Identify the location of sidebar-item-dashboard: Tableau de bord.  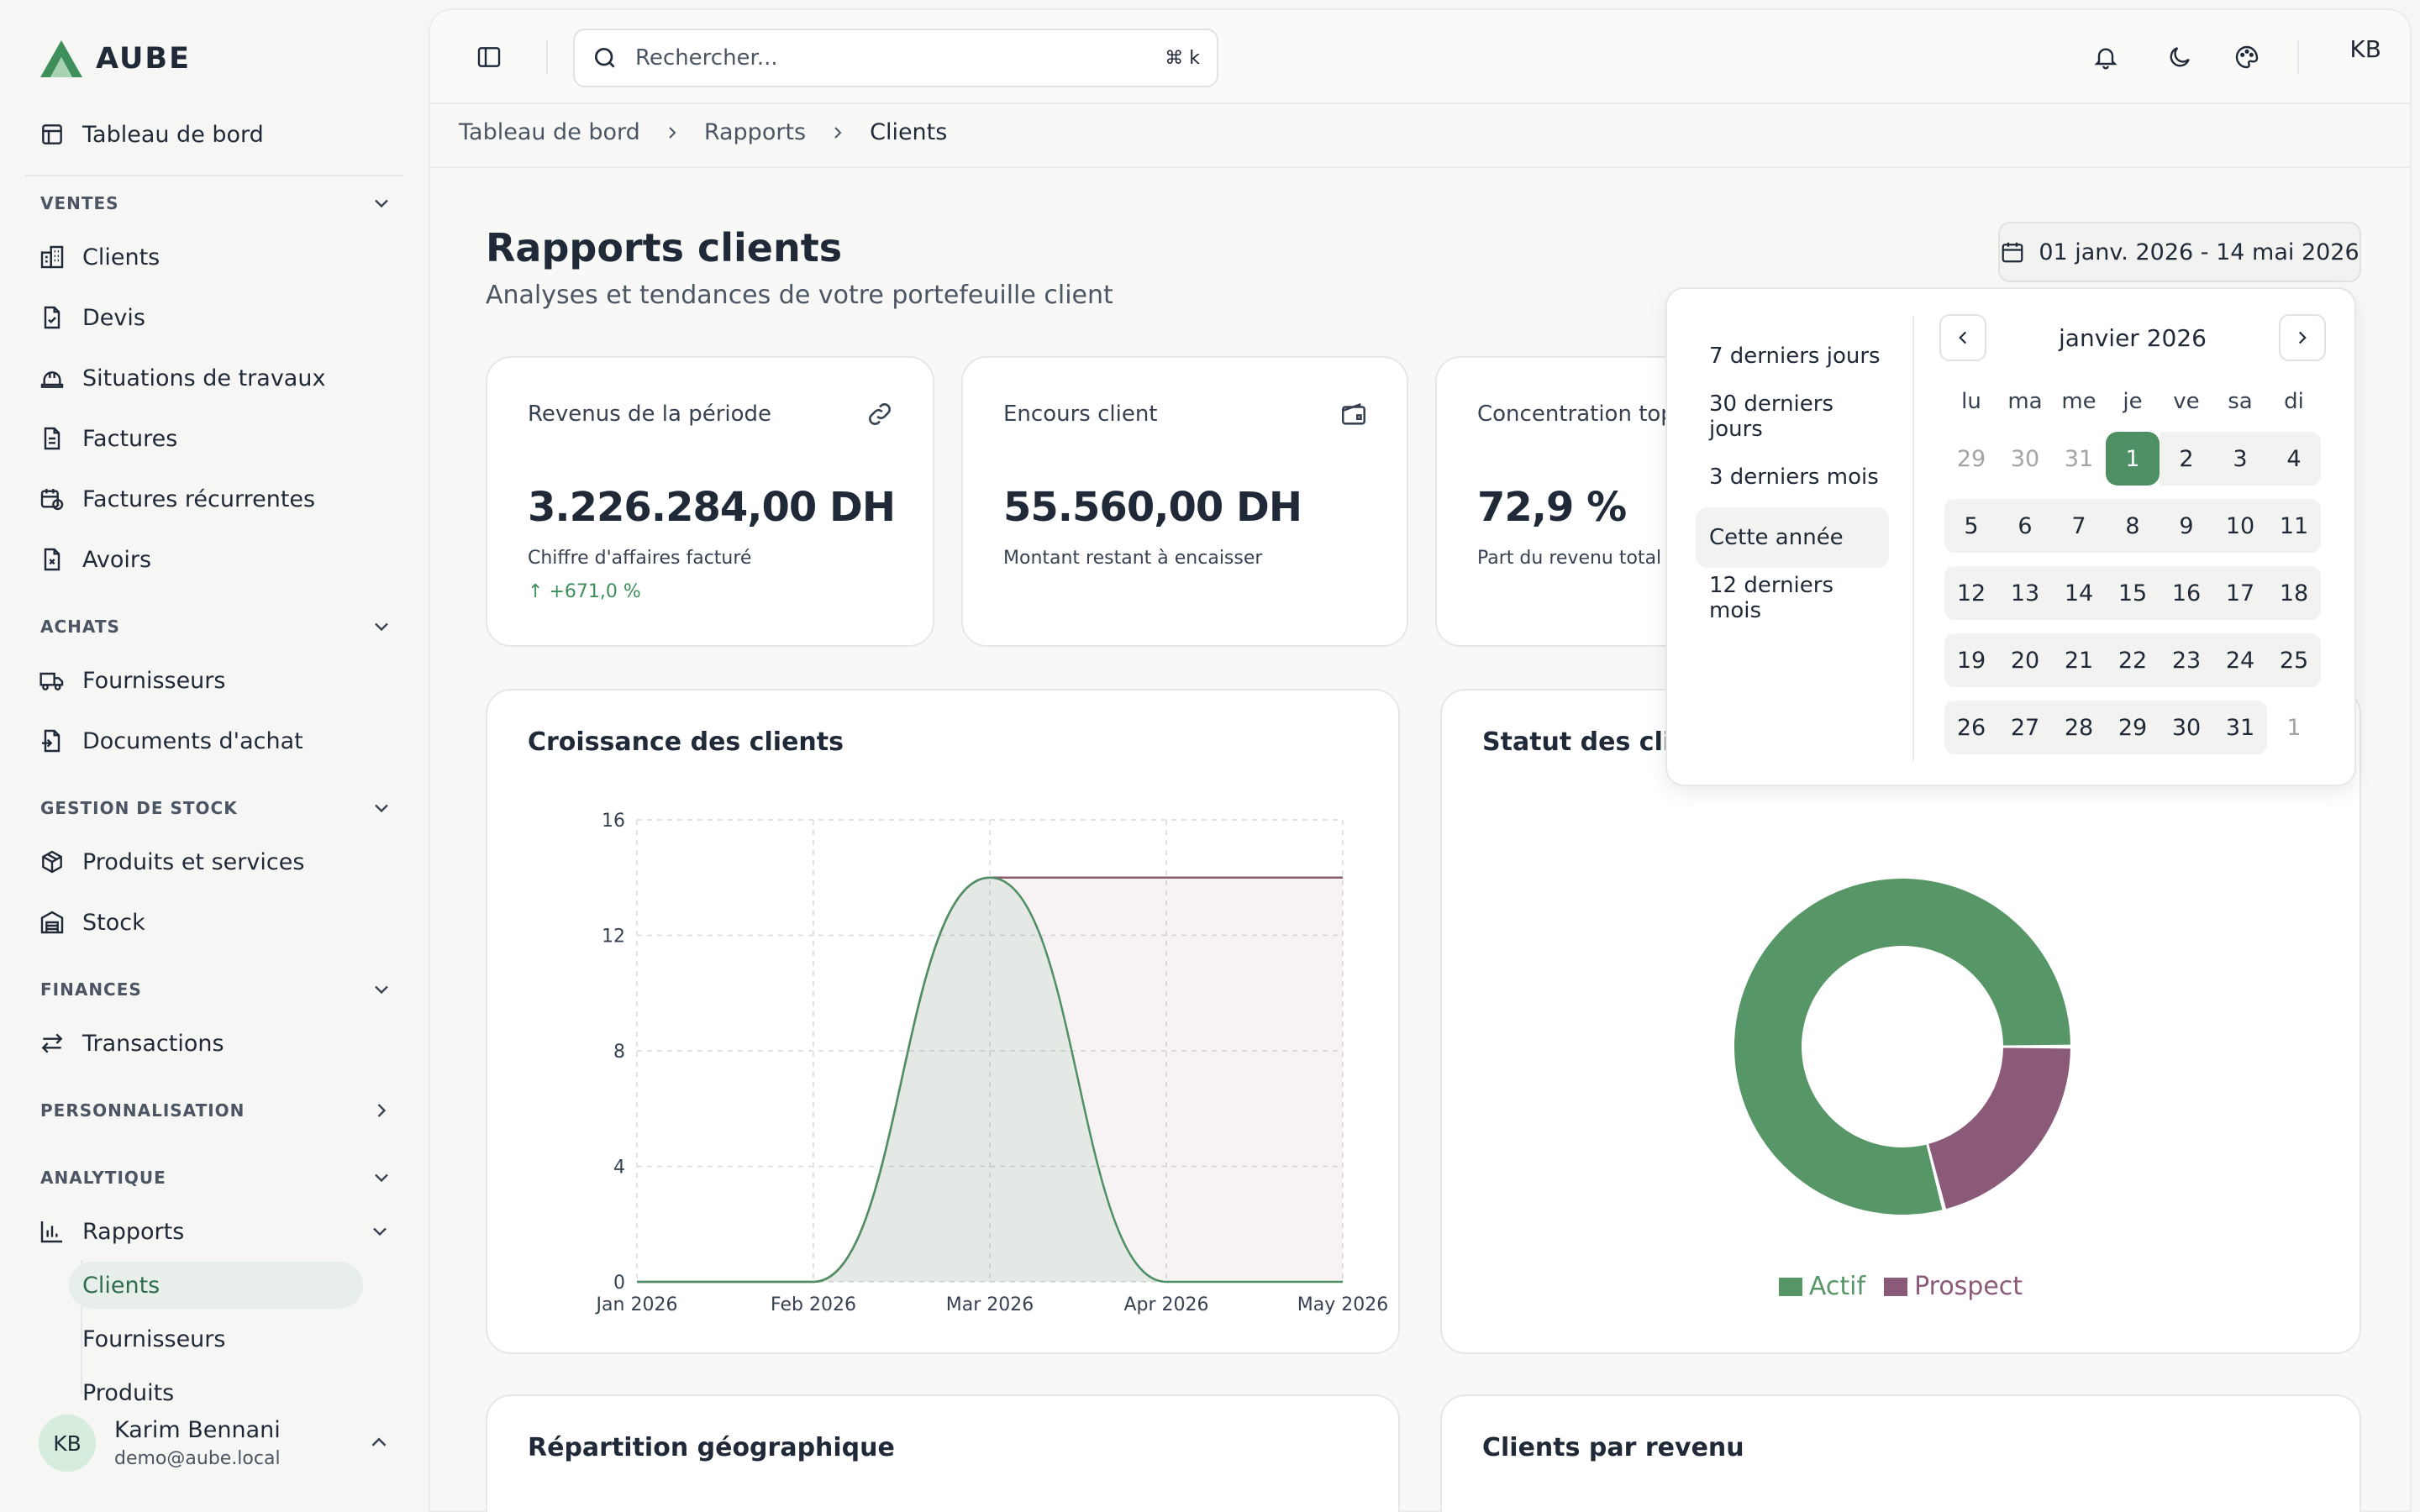
(151, 134).